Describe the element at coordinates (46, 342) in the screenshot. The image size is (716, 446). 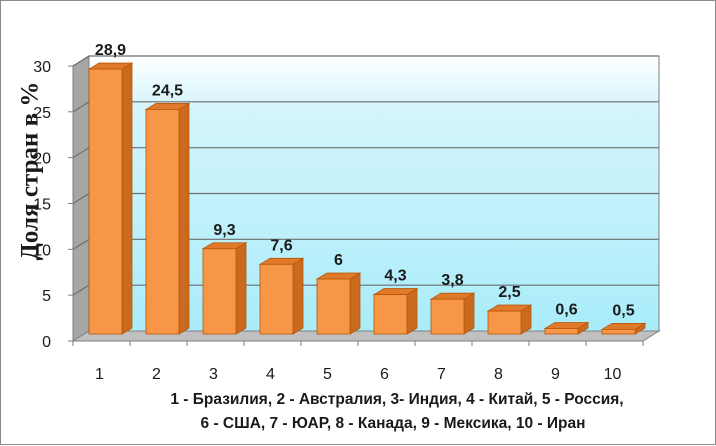
I see `y-tick-label: 0` at that location.